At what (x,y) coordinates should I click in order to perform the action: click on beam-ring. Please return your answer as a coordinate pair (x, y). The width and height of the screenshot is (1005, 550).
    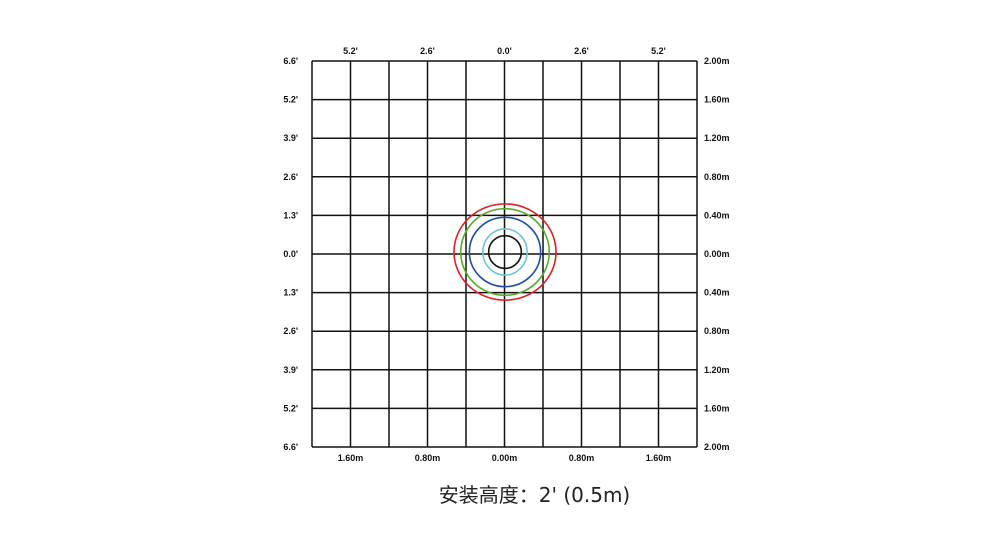
    Looking at the image, I should click on (505, 252).